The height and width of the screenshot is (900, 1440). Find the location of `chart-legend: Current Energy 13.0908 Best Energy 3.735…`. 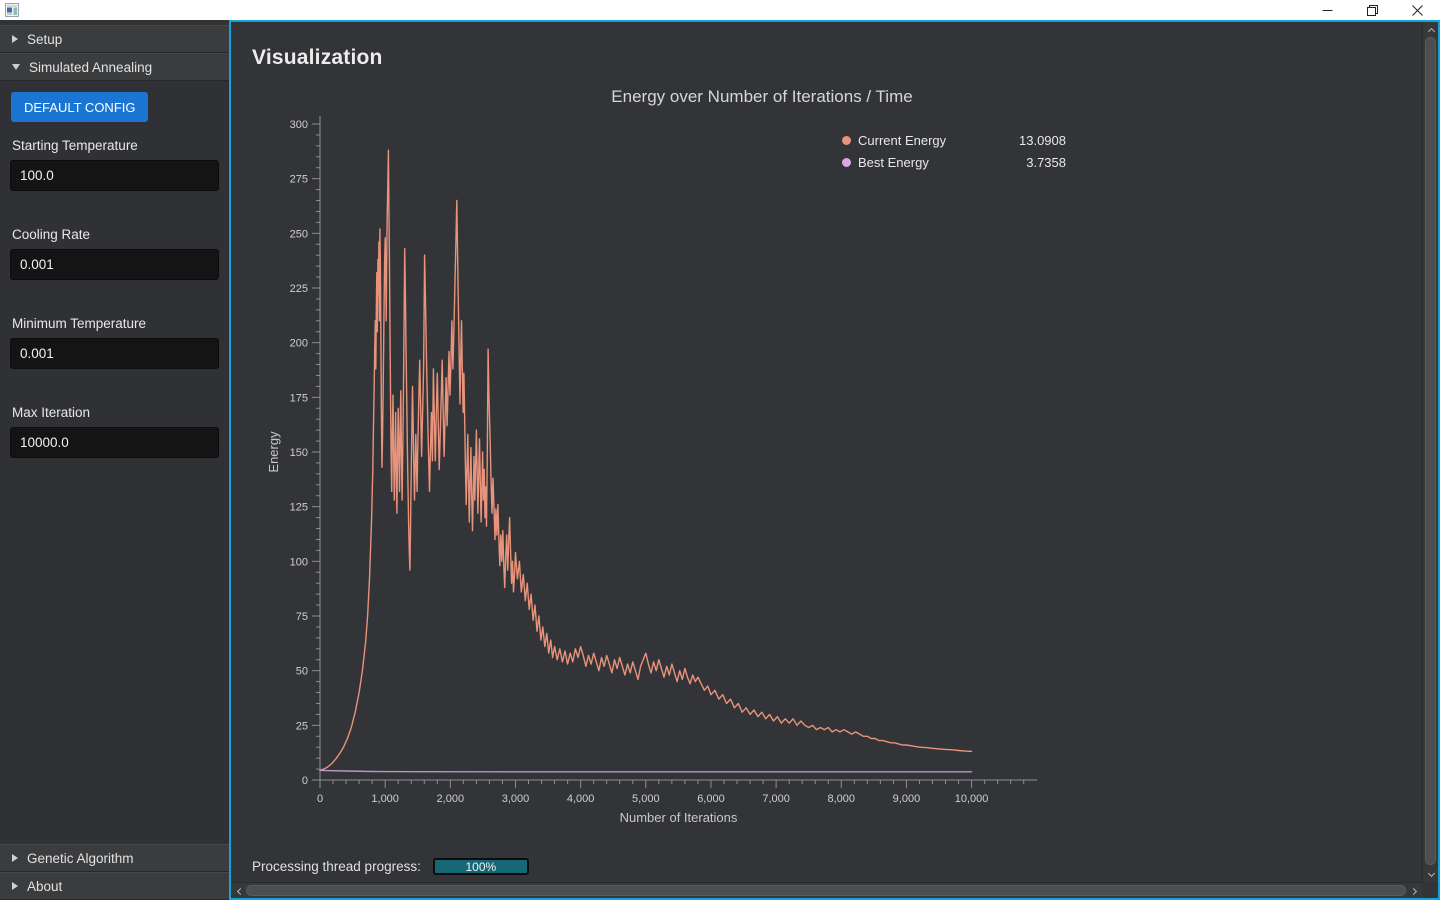

chart-legend: Current Energy 13.0908 Best Energy 3.735… is located at coordinates (956, 151).